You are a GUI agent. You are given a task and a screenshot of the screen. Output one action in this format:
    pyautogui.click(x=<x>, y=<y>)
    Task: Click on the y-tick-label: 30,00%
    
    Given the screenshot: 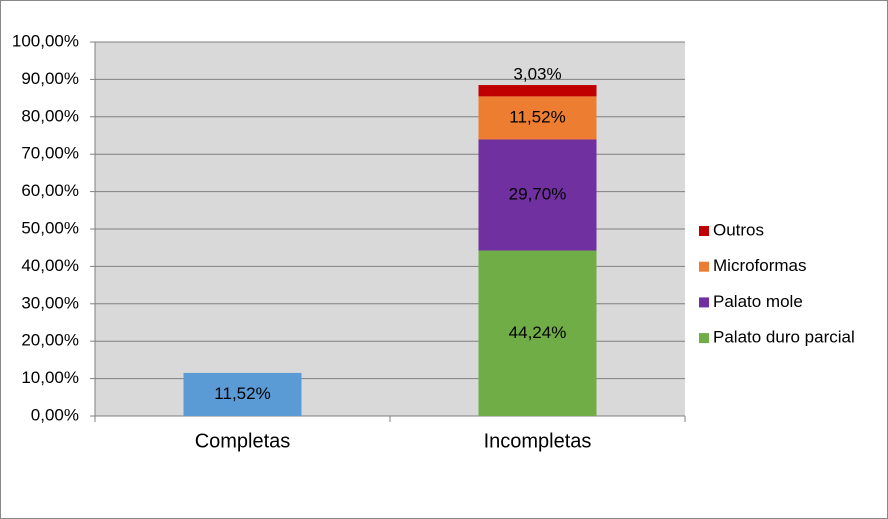 What is the action you would take?
    pyautogui.click(x=50, y=302)
    